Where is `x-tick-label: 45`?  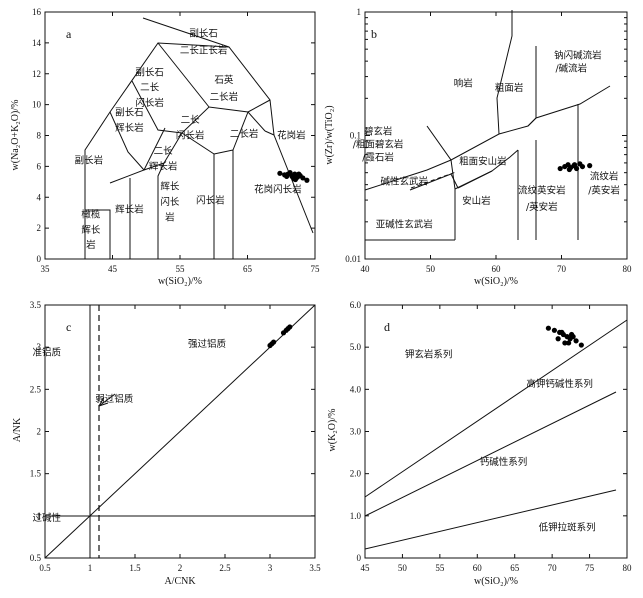 x-tick-label: 45 is located at coordinates (113, 269).